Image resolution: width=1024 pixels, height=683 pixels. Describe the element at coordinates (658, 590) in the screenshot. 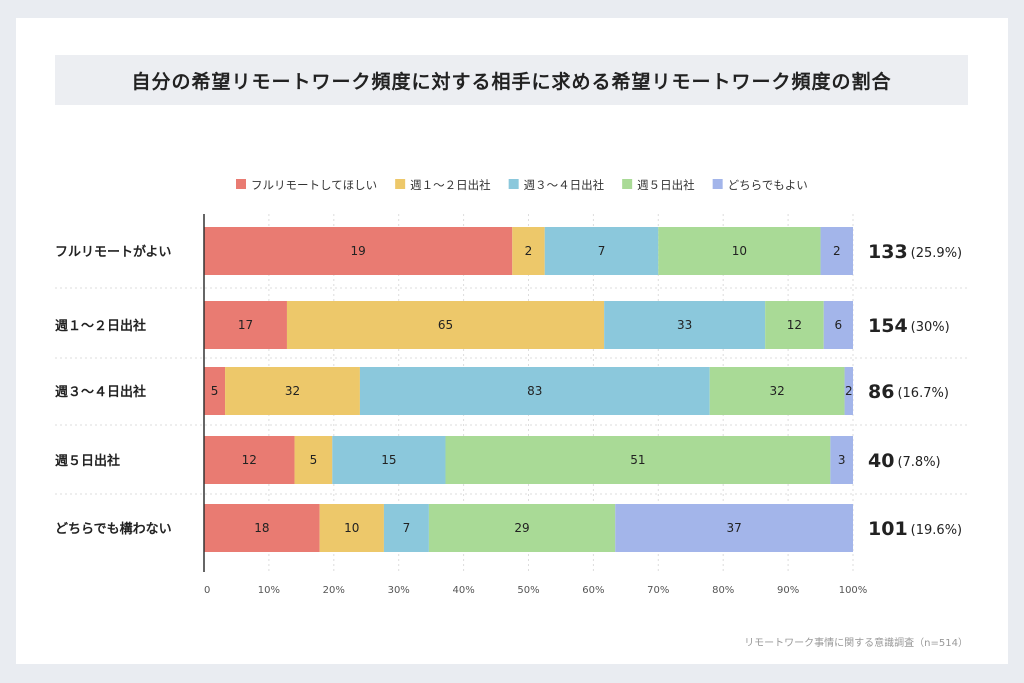

I see `x-tick-label: 70%` at that location.